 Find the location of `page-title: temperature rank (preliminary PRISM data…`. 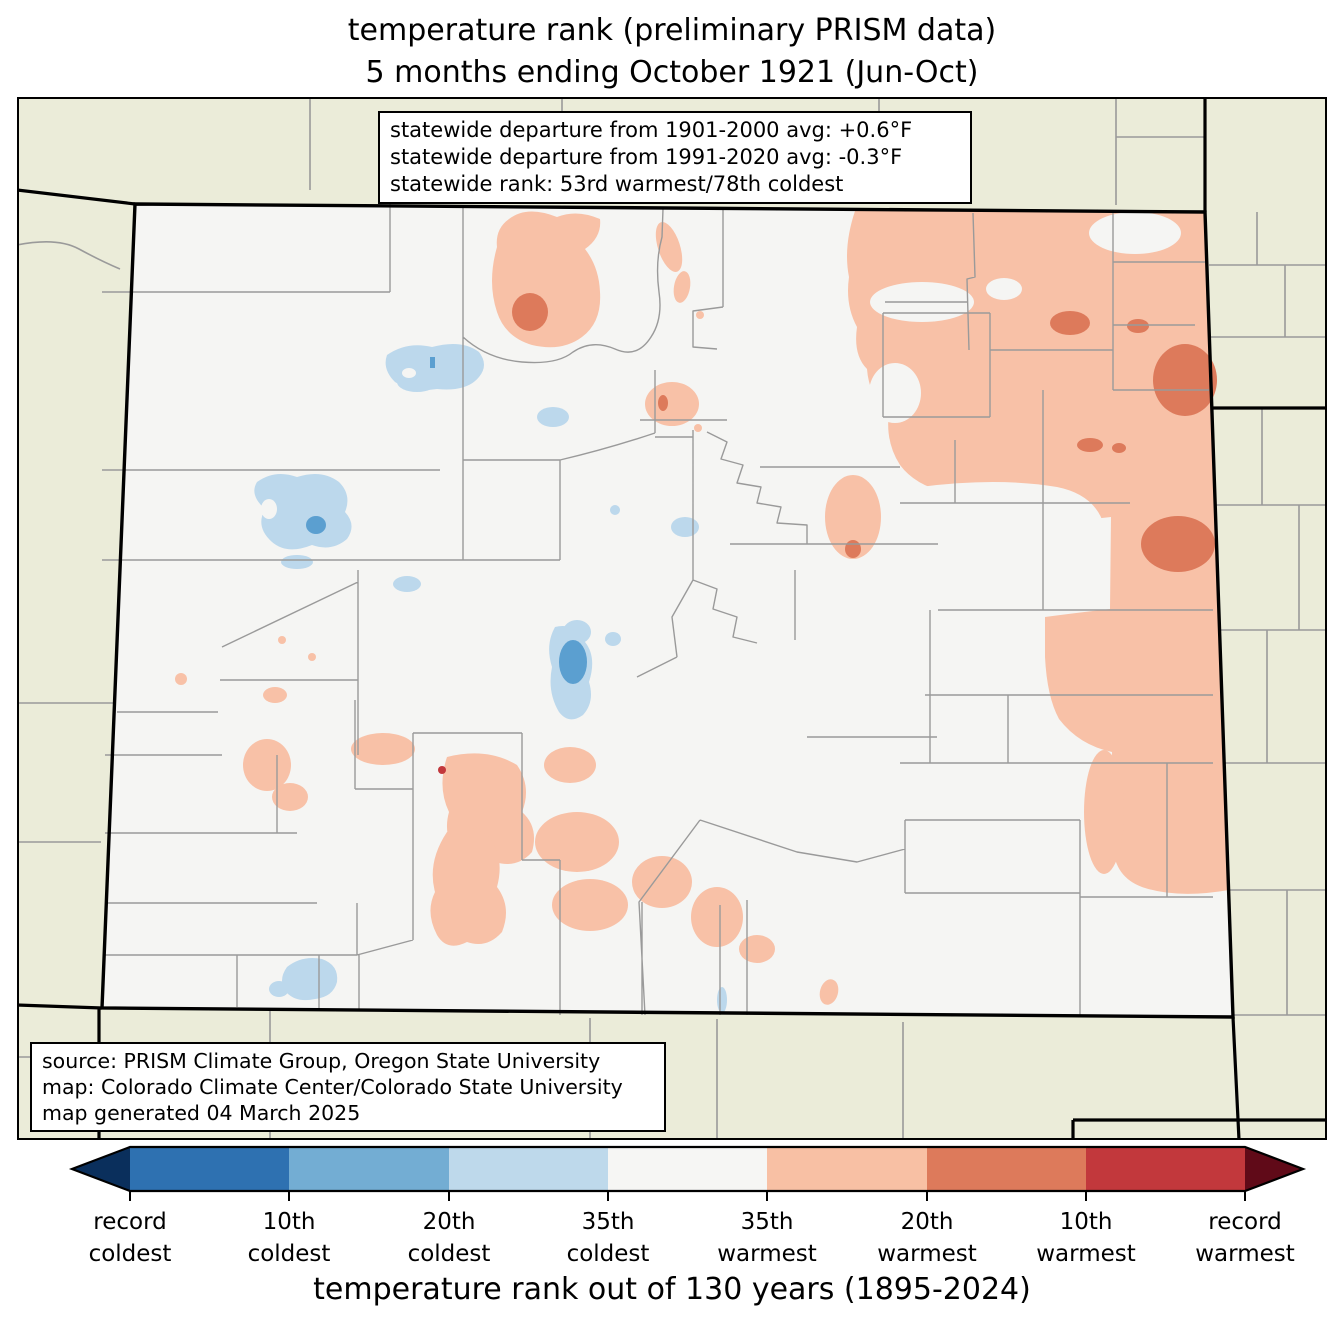

page-title: temperature rank (preliminary PRISM data… is located at coordinates (672, 52).